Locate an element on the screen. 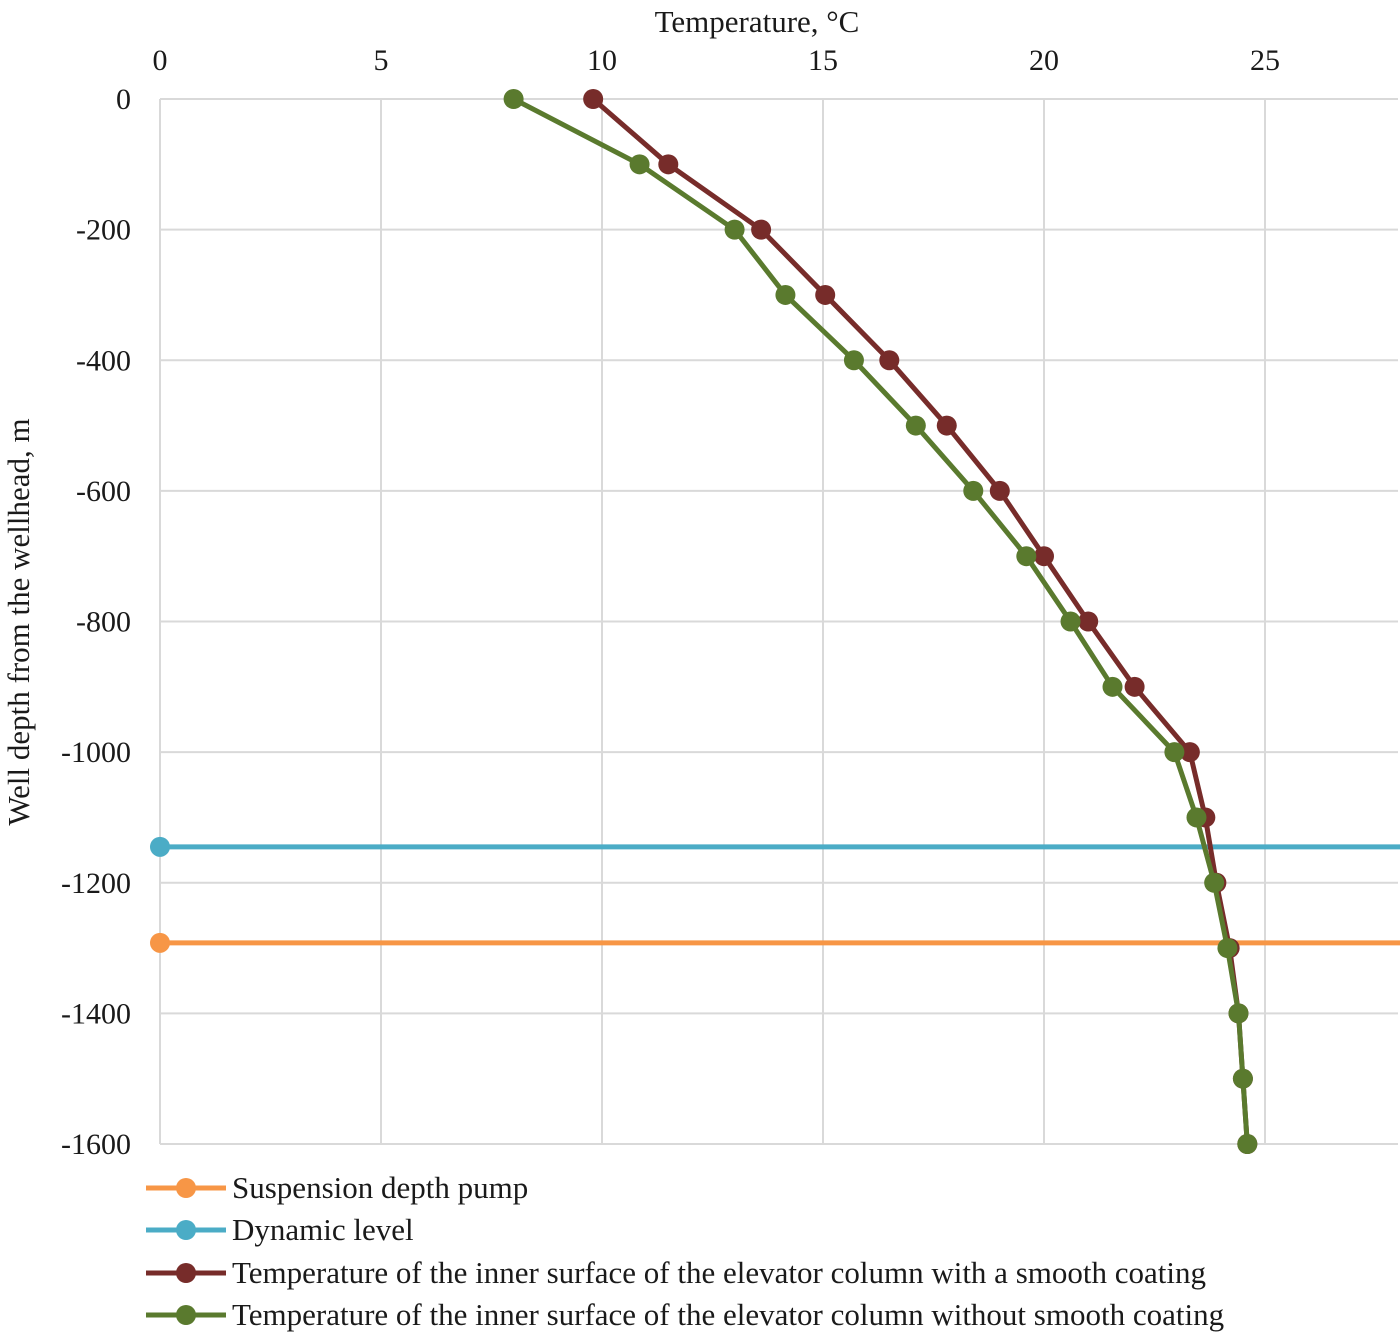 The width and height of the screenshot is (1400, 1333). y-tick-label: -200 is located at coordinates (103, 230).